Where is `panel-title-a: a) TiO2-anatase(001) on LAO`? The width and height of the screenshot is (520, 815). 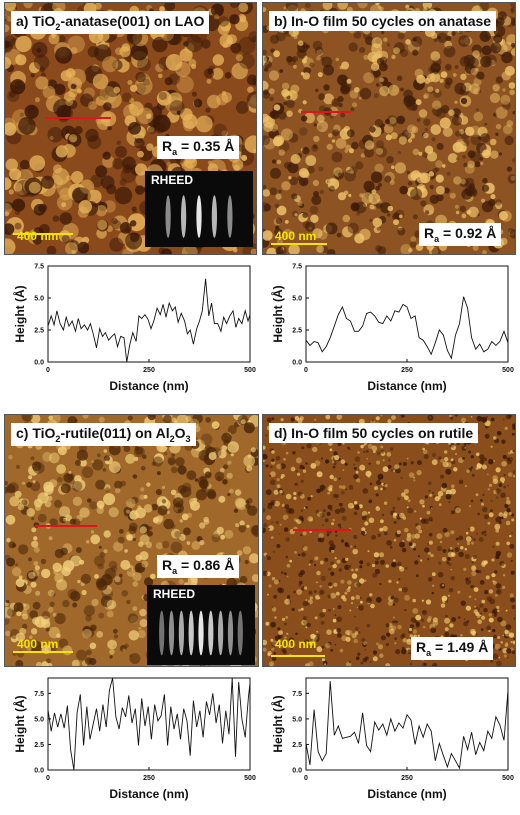
panel-title-a: a) TiO2-anatase(001) on LAO is located at coordinates (110, 22).